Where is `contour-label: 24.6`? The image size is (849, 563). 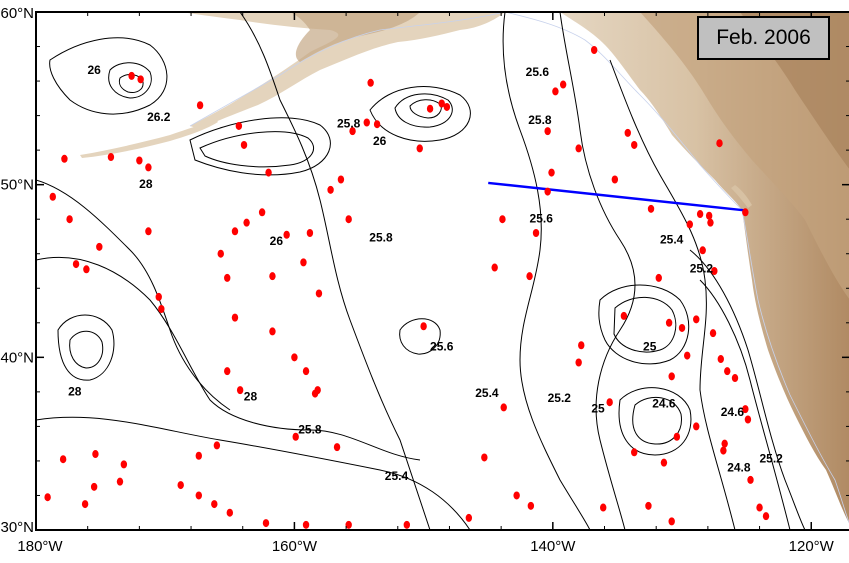 contour-label: 24.6 is located at coordinates (664, 403).